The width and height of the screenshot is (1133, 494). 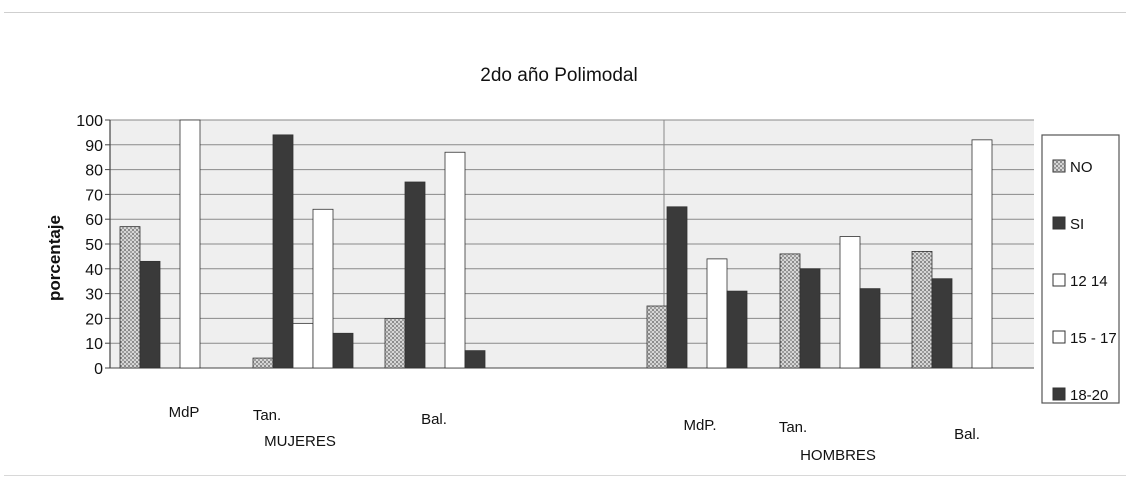 What do you see at coordinates (558, 75) in the screenshot?
I see `chart-title: 2do año Polimodal` at bounding box center [558, 75].